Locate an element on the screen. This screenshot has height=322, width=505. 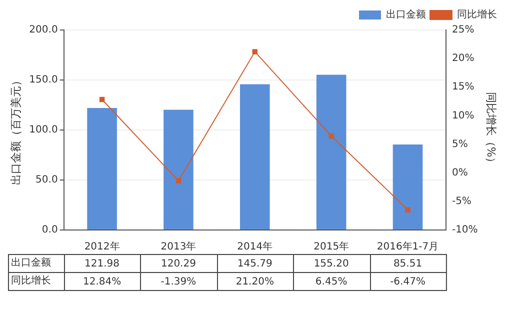
y-tick-label: 150.0 is located at coordinates (43, 80).